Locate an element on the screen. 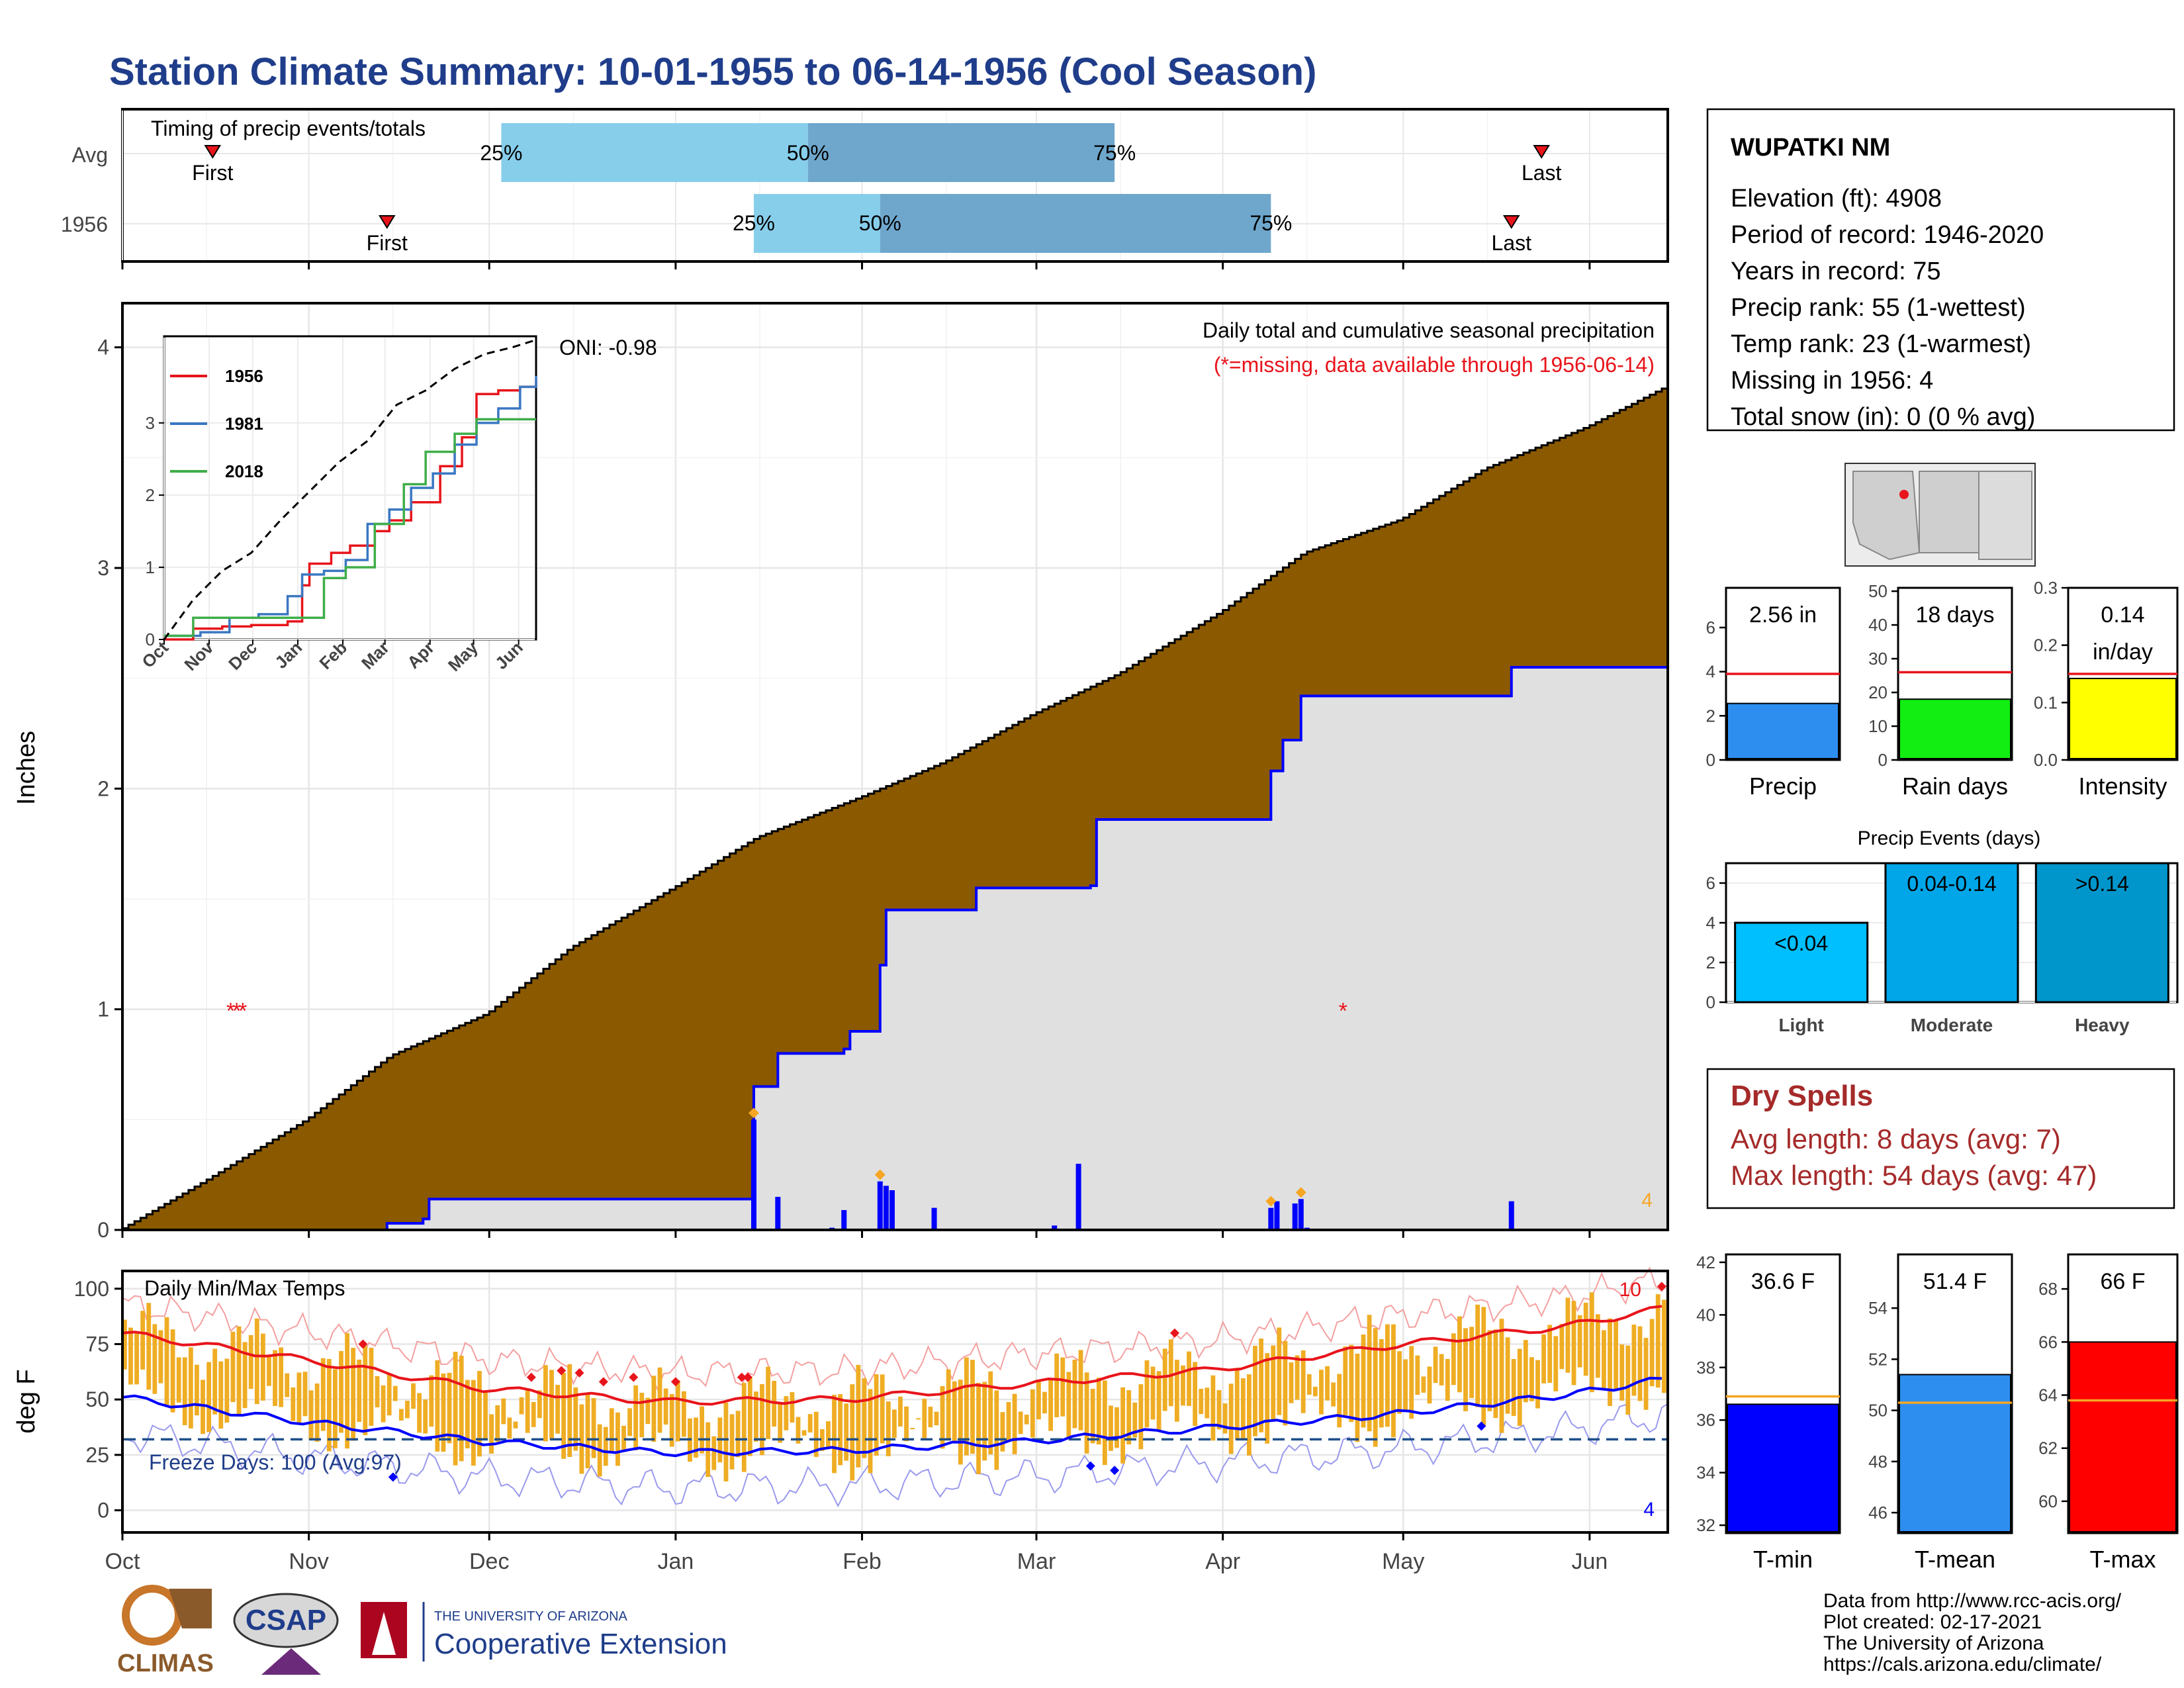  small-chart-tick-label: 50 is located at coordinates (1878, 591).